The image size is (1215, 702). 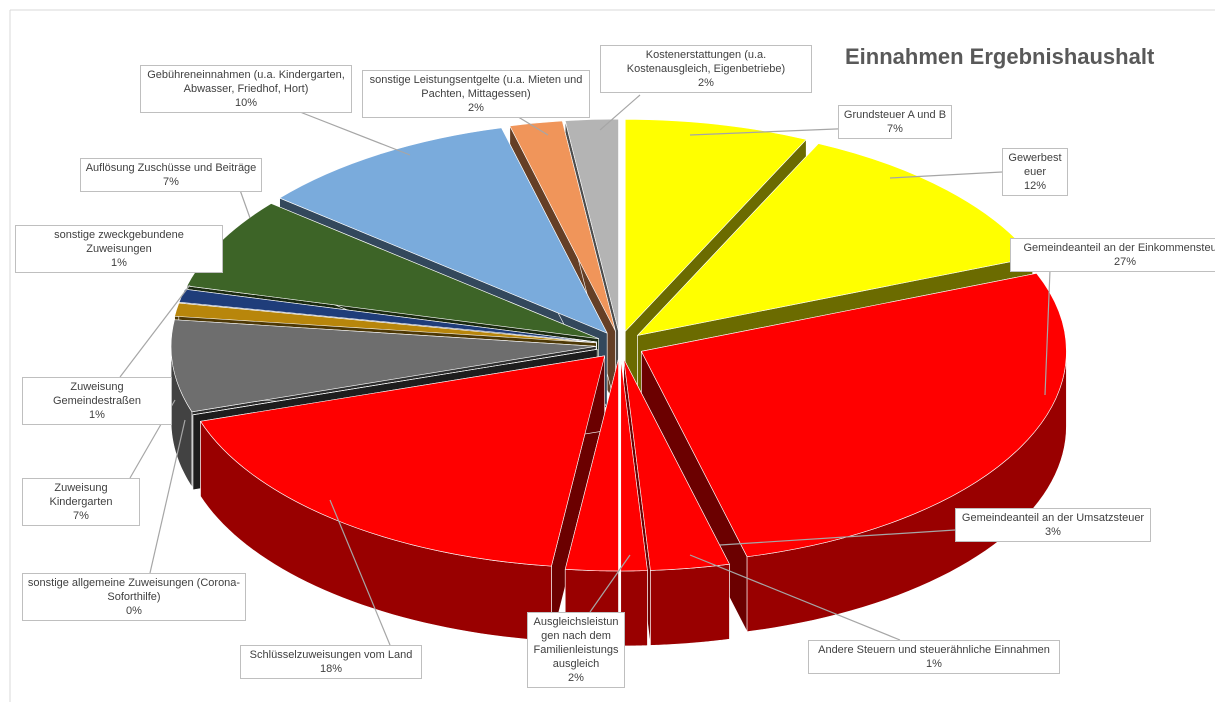 What do you see at coordinates (331, 669) in the screenshot?
I see `label-value: 18%` at bounding box center [331, 669].